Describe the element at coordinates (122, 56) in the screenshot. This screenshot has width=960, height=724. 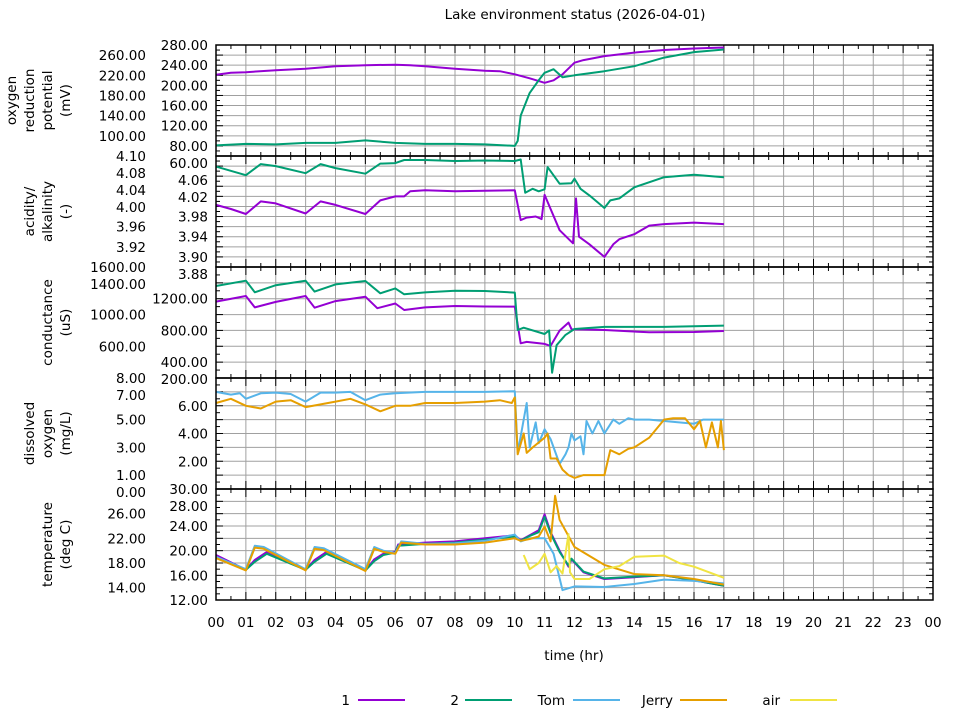
I see `y-tick-label: 260.00` at that location.